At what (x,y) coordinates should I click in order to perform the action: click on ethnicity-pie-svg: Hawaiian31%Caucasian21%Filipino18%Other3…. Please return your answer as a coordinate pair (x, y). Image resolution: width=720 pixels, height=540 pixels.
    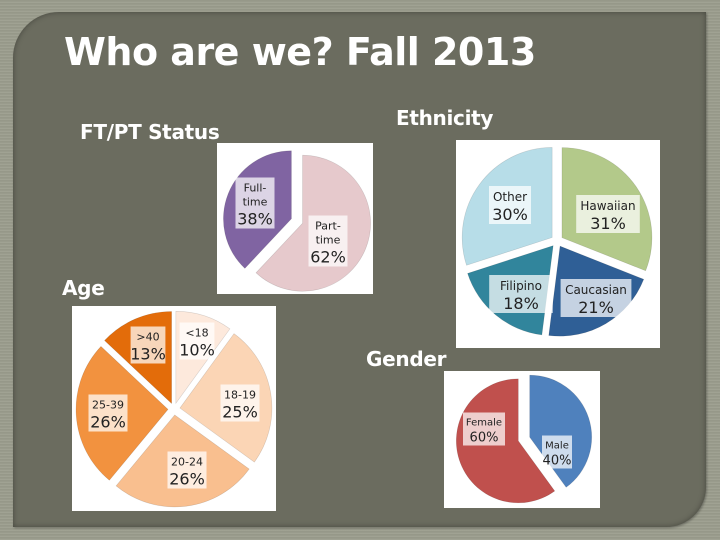
    Looking at the image, I should click on (557, 242).